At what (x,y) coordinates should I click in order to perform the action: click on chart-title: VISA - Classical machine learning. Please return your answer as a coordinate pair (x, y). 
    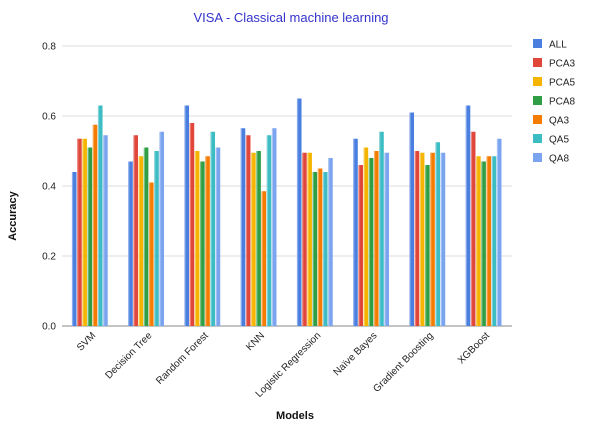
    Looking at the image, I should click on (290, 17).